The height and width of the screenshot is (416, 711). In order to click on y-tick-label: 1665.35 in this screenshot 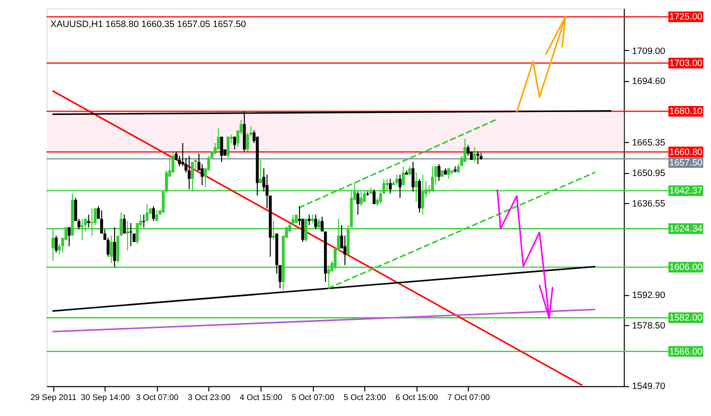, I will do `click(649, 143)`.